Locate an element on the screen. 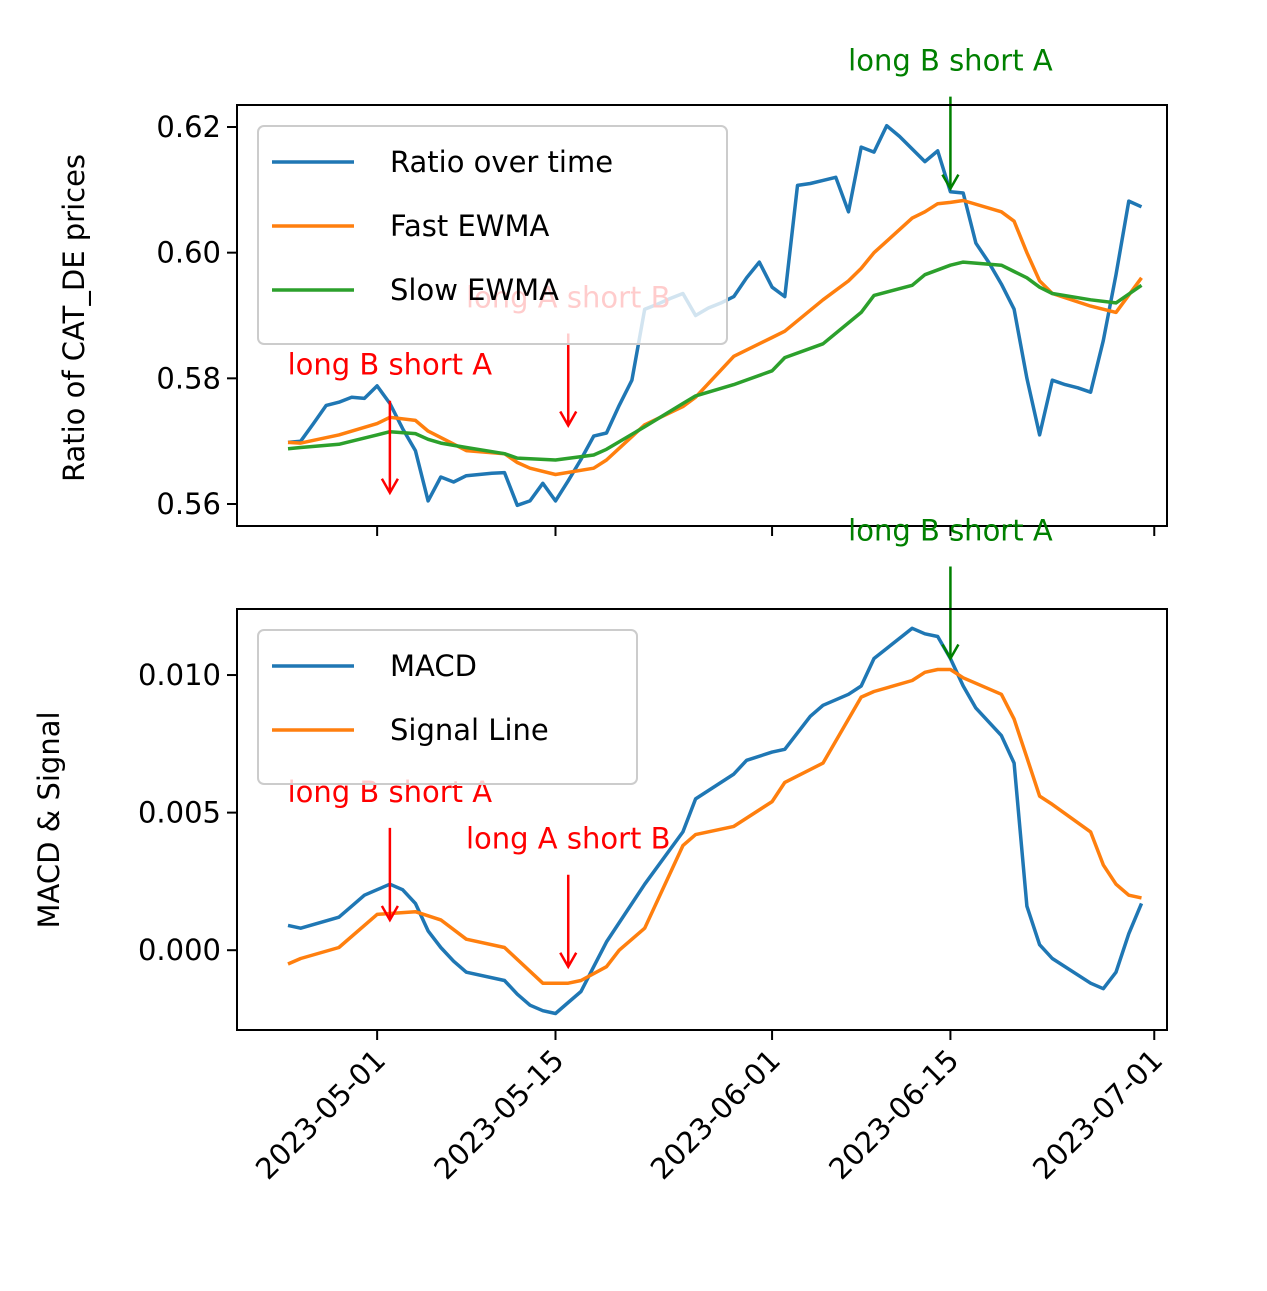 Image resolution: width=1267 pixels, height=1291 pixels. top-y-tick-label: 0.58 is located at coordinates (188, 378).